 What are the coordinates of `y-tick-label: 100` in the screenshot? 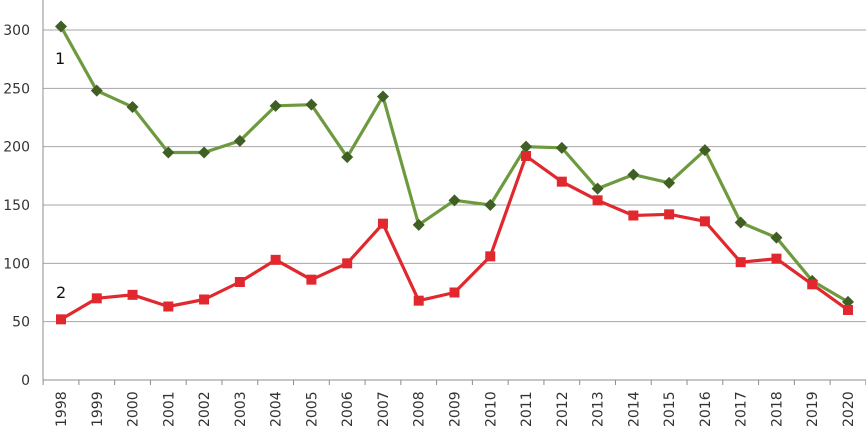 It's located at (16, 264).